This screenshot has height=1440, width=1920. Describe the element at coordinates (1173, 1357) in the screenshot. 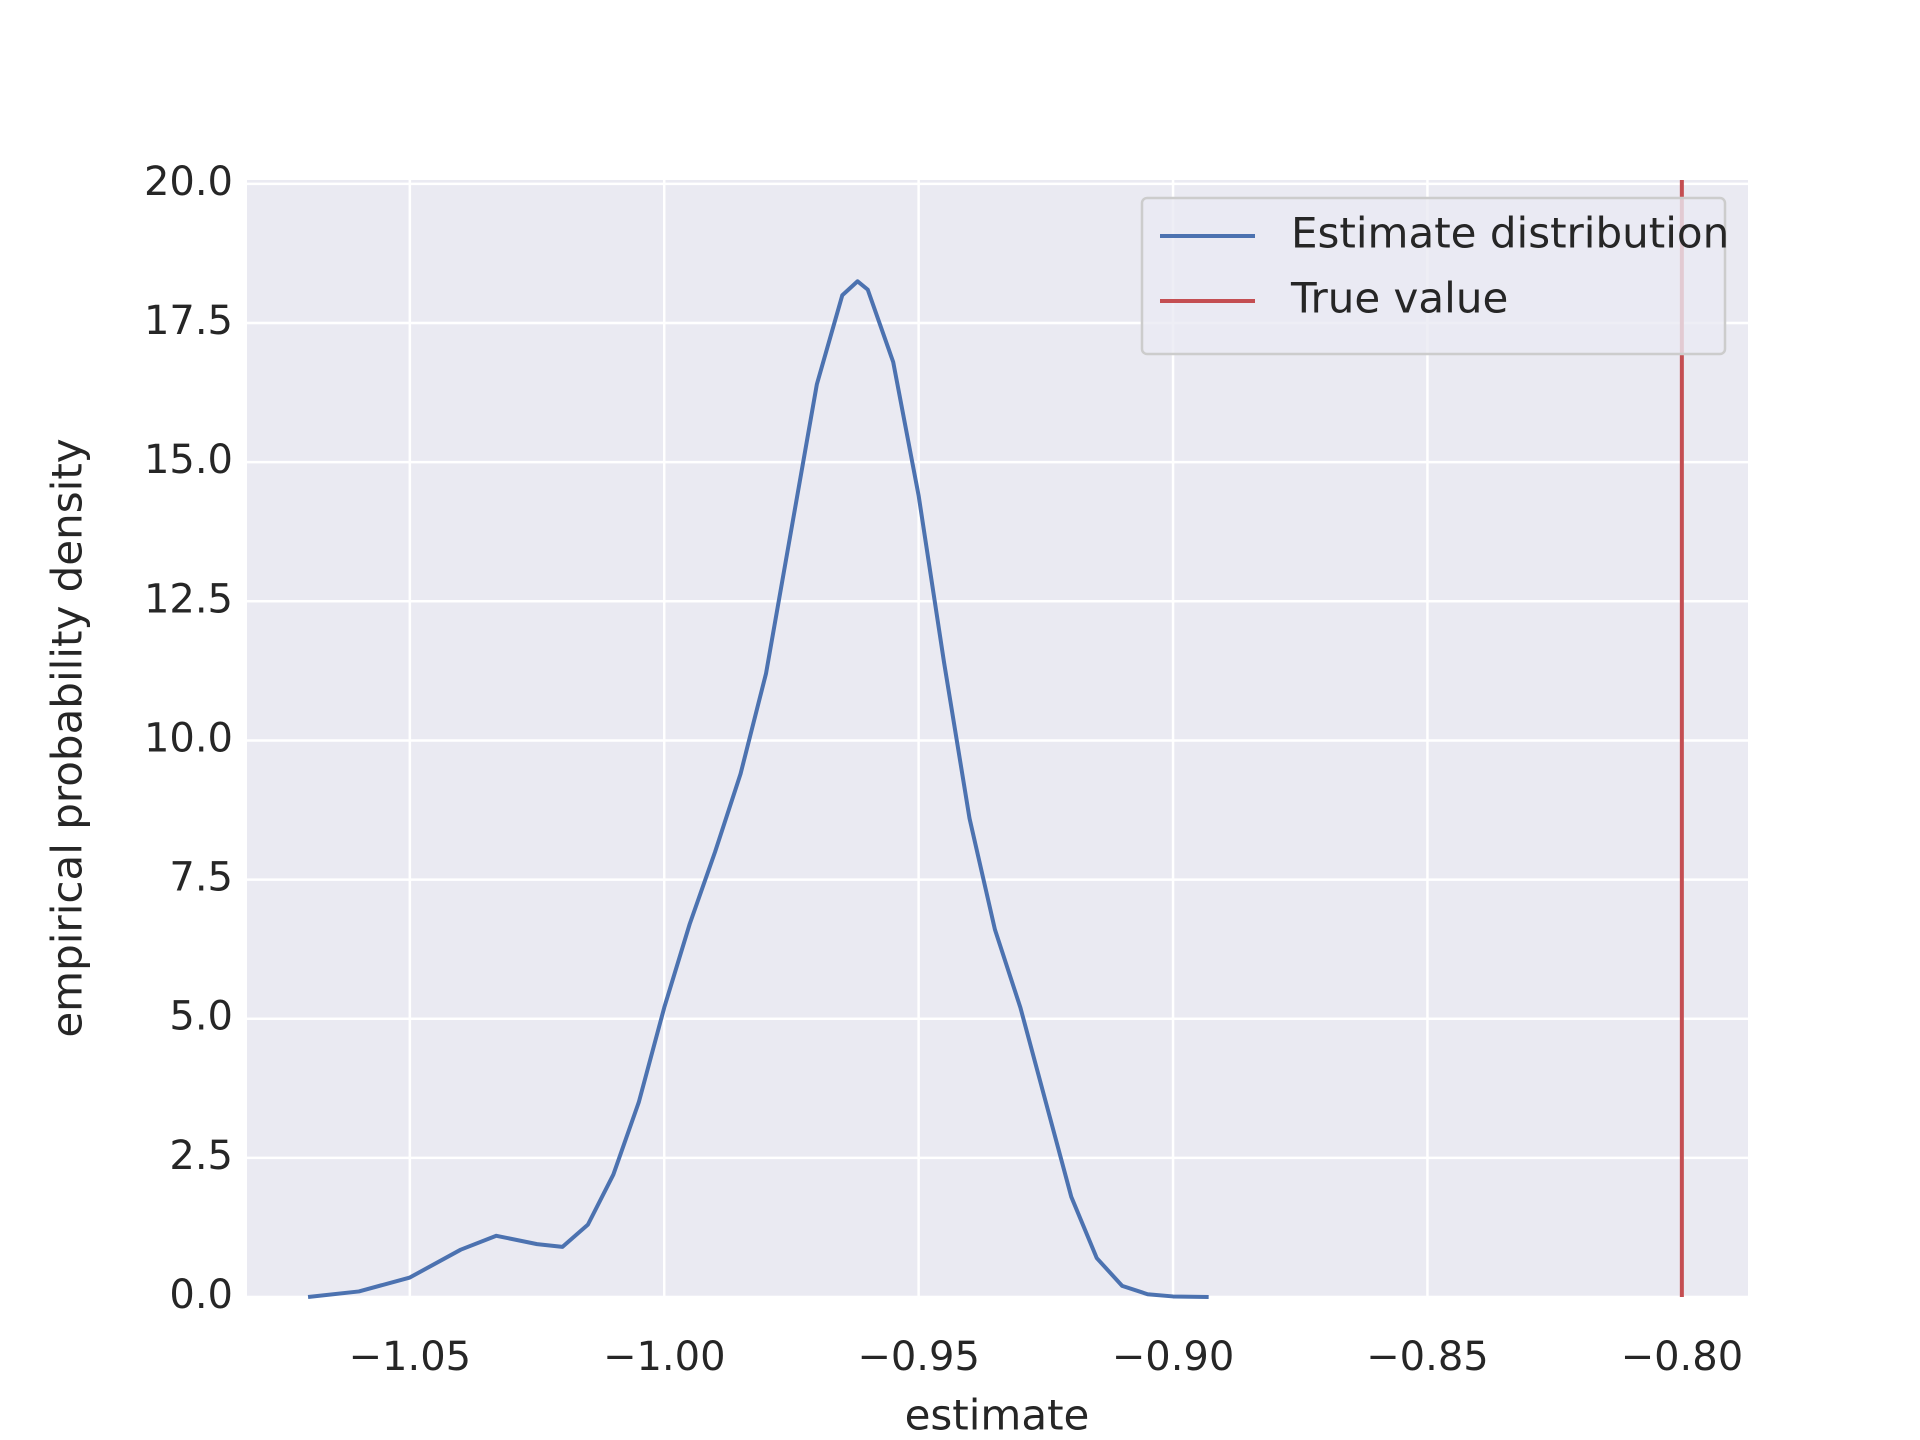

I see `x-tick-label: −0.90` at that location.